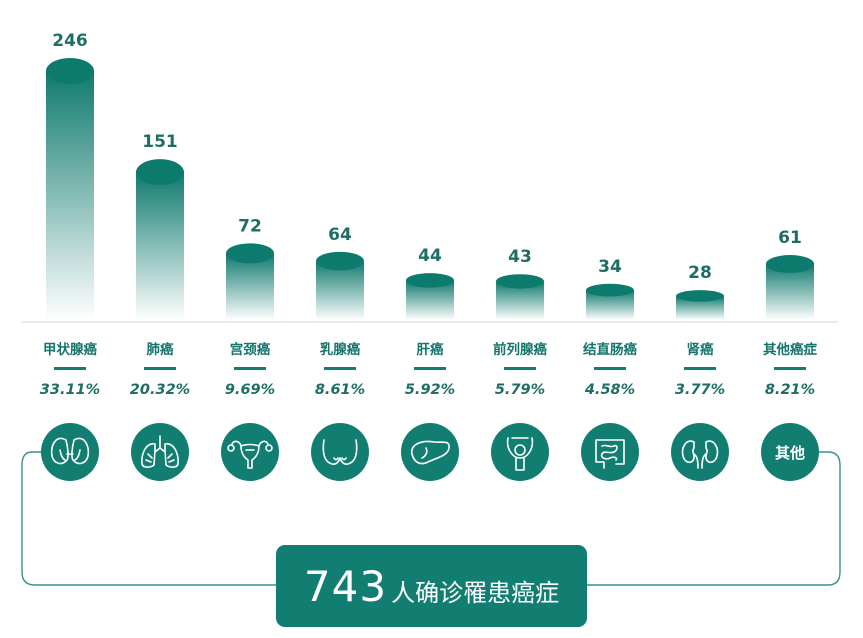  I want to click on other-icon-label: 其他, so click(790, 453).